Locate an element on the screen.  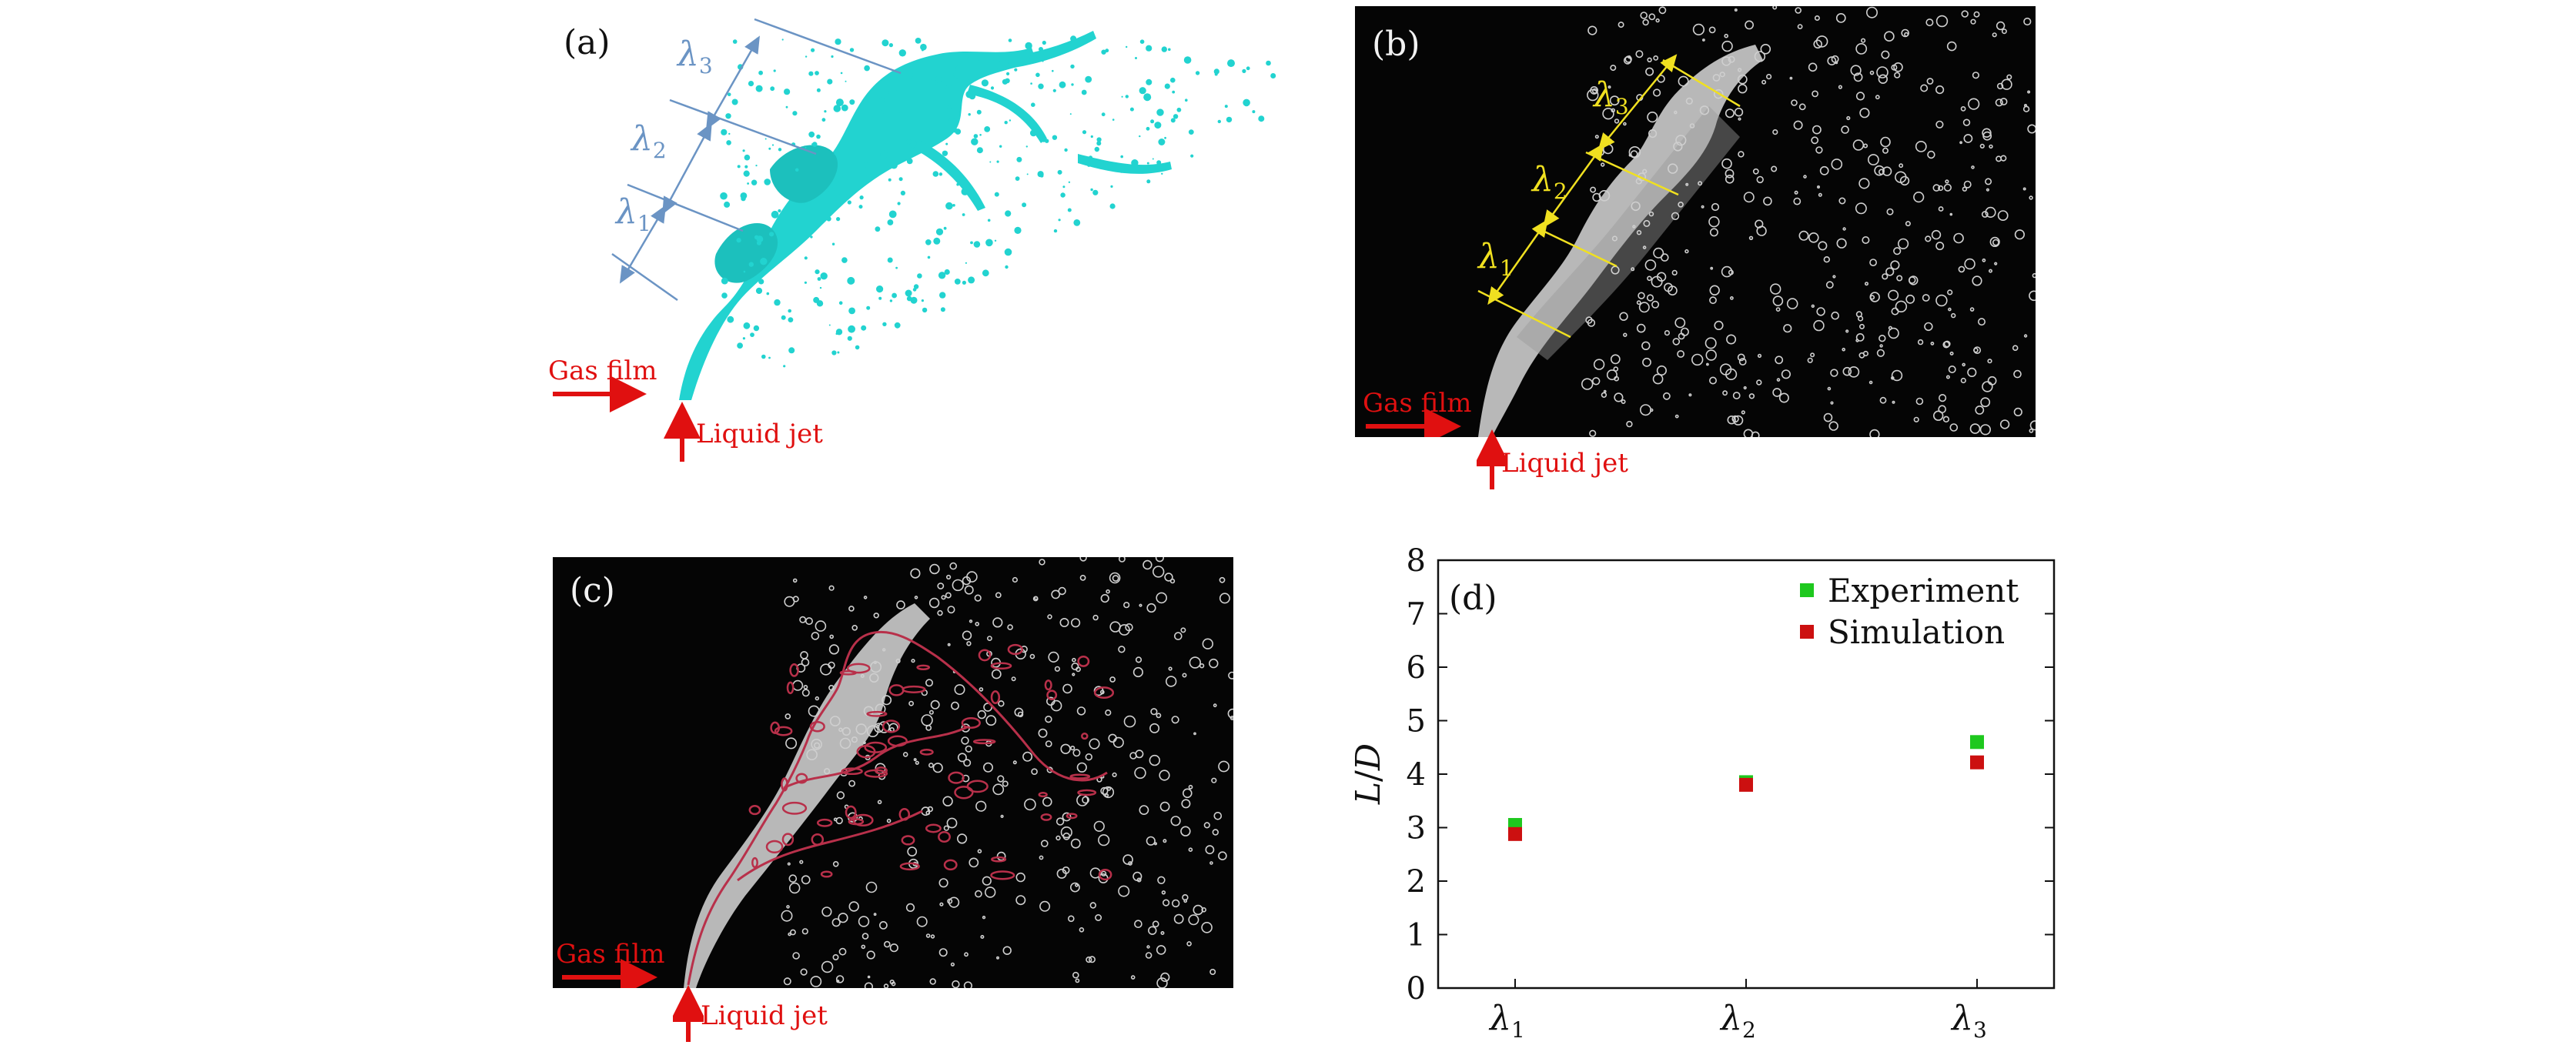
y-tick-label: 1 is located at coordinates (1417, 936).